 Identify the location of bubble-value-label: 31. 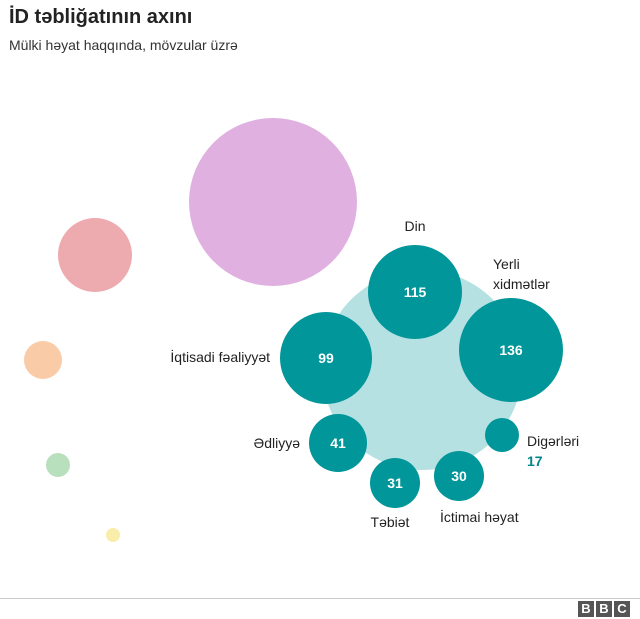
(395, 483).